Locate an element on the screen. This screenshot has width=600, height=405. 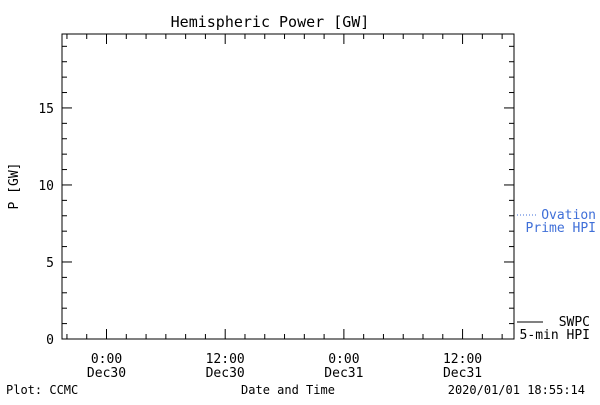
y-tick-label: 10 is located at coordinates (46, 186).